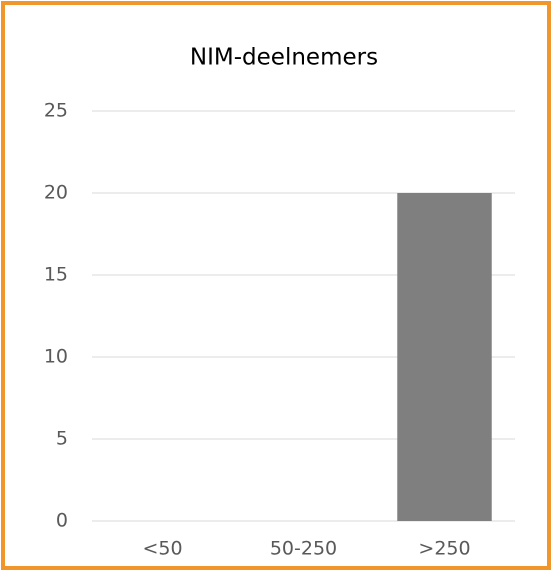 The height and width of the screenshot is (572, 553). What do you see at coordinates (62, 521) in the screenshot?
I see `y-tick-label: 0` at bounding box center [62, 521].